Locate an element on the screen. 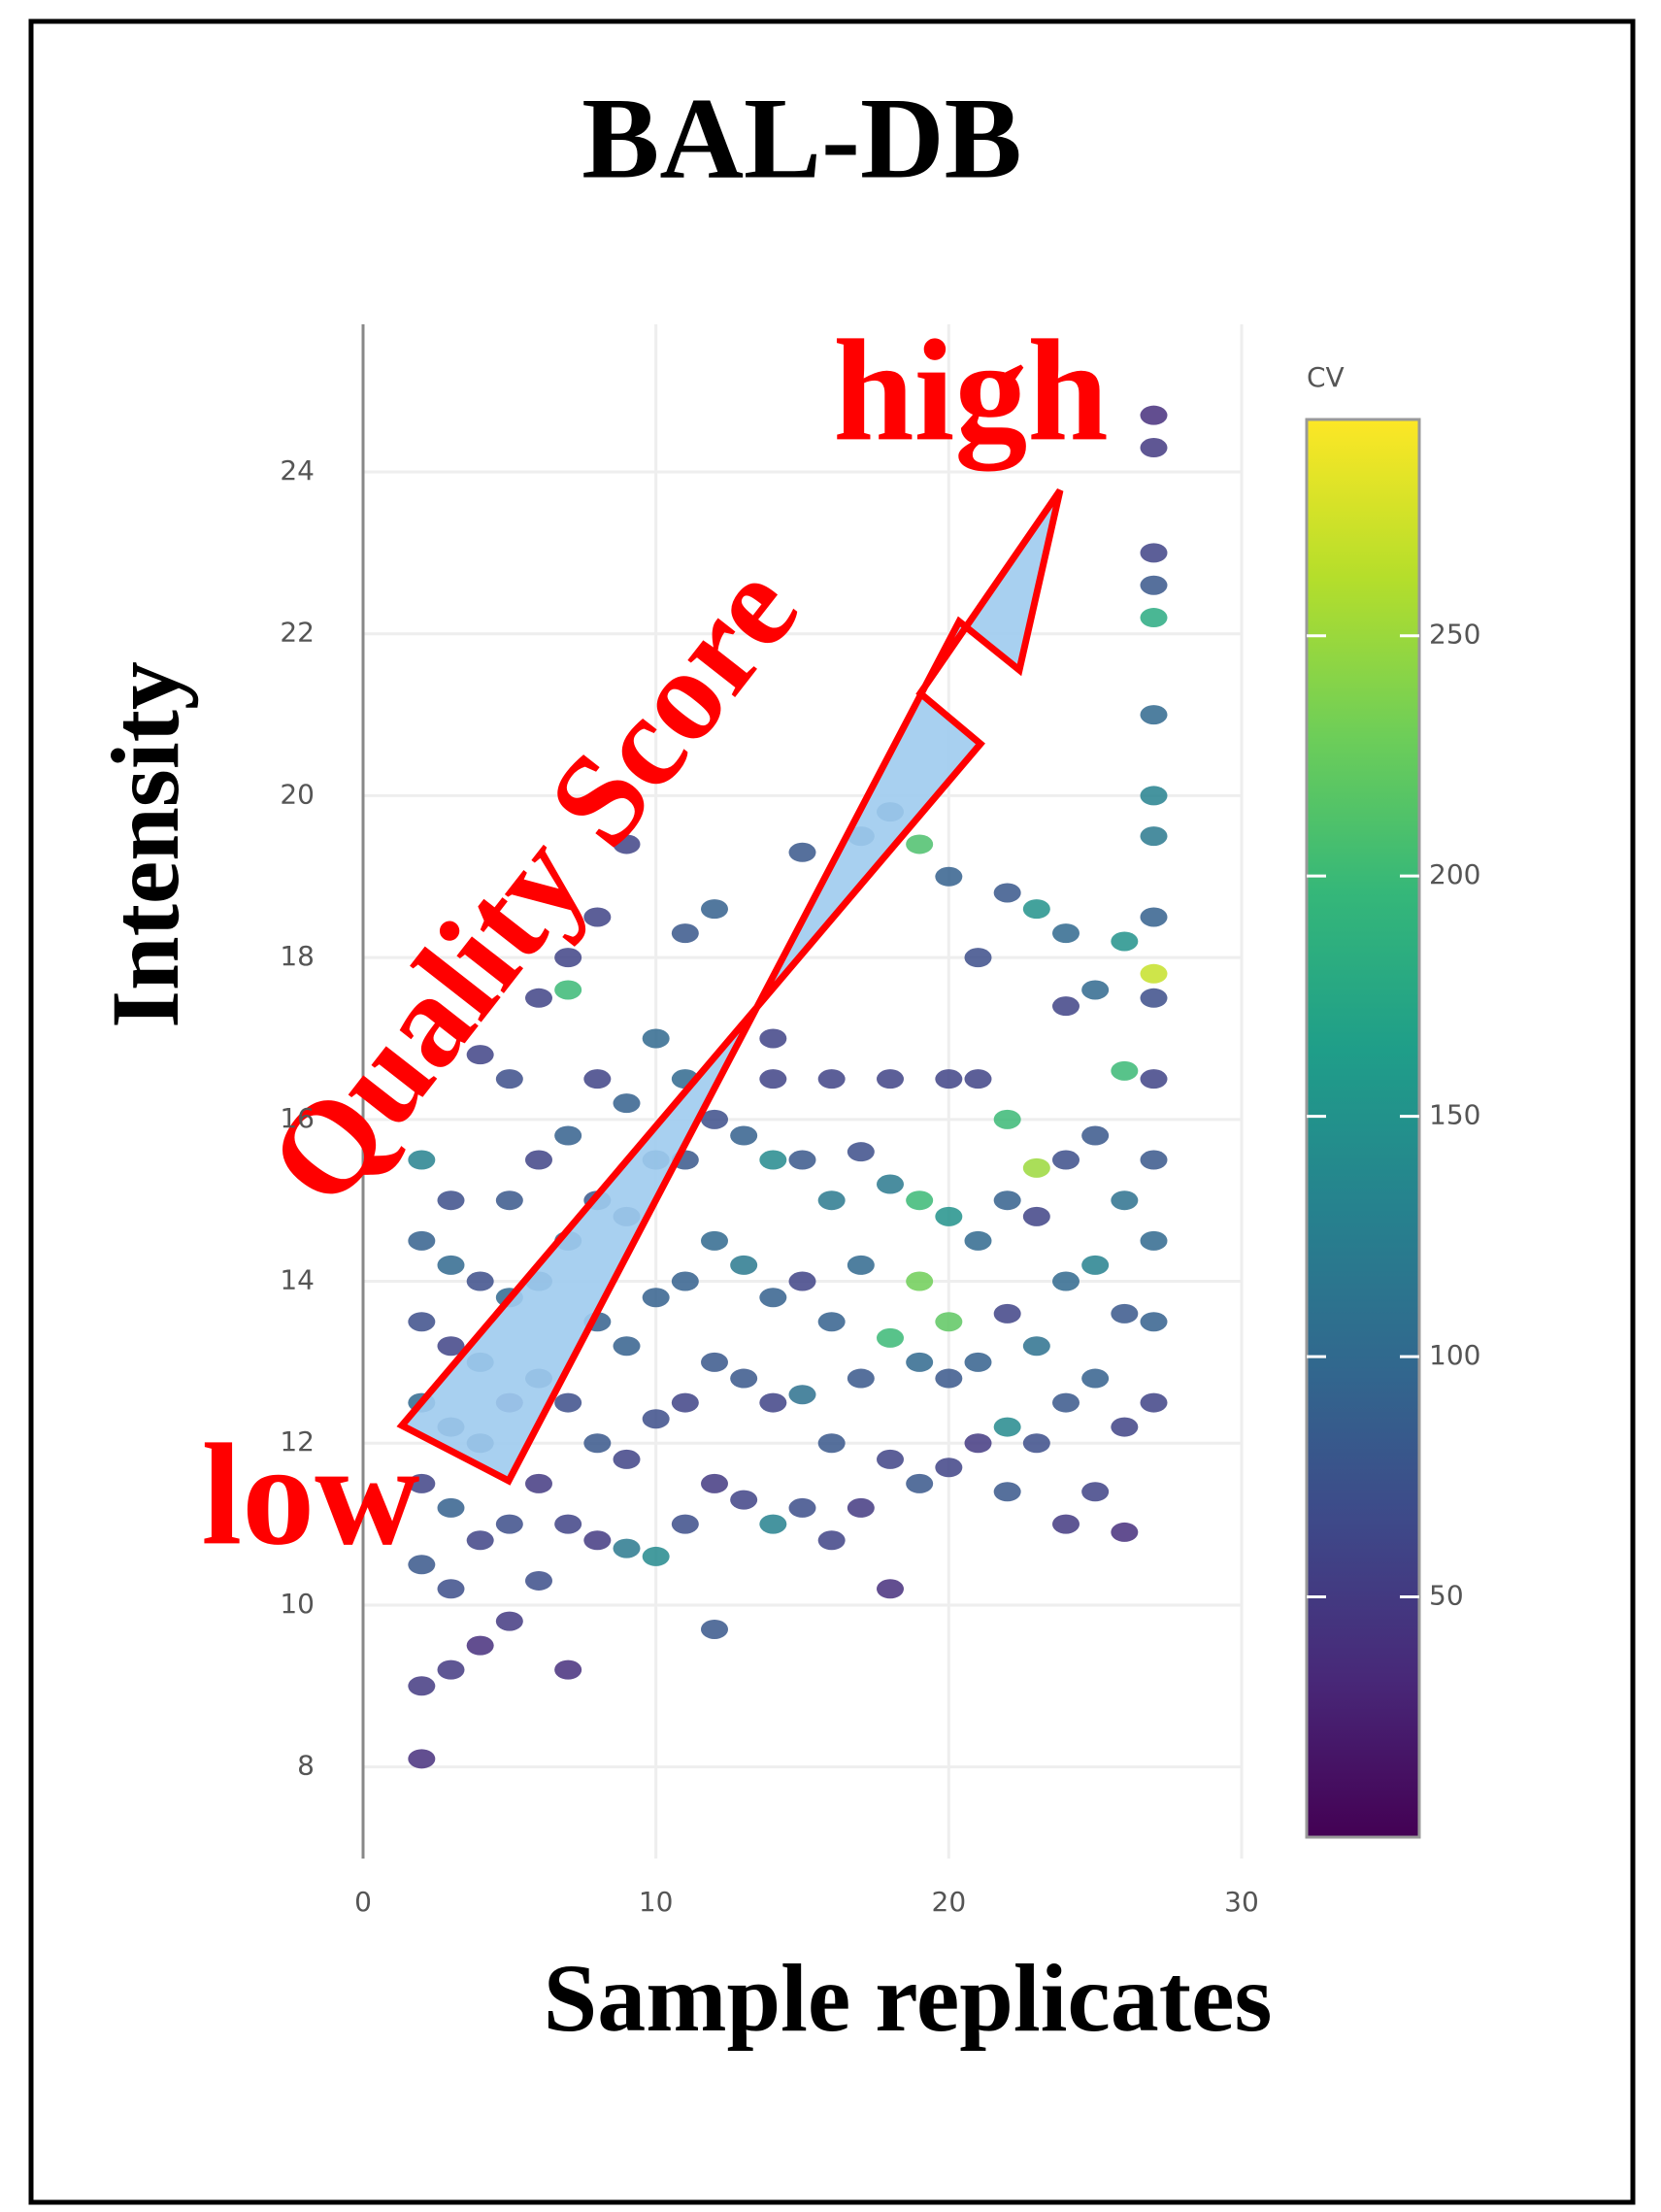  chart-title: BAL-DB is located at coordinates (801, 138).